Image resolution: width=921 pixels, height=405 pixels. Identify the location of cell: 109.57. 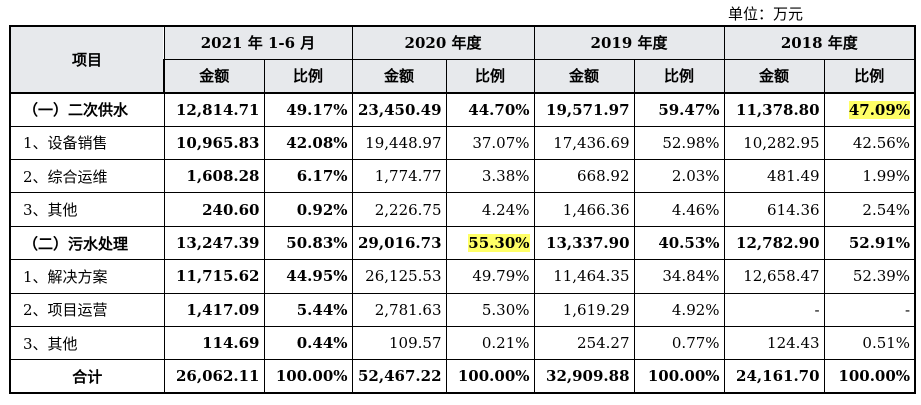
(399, 343).